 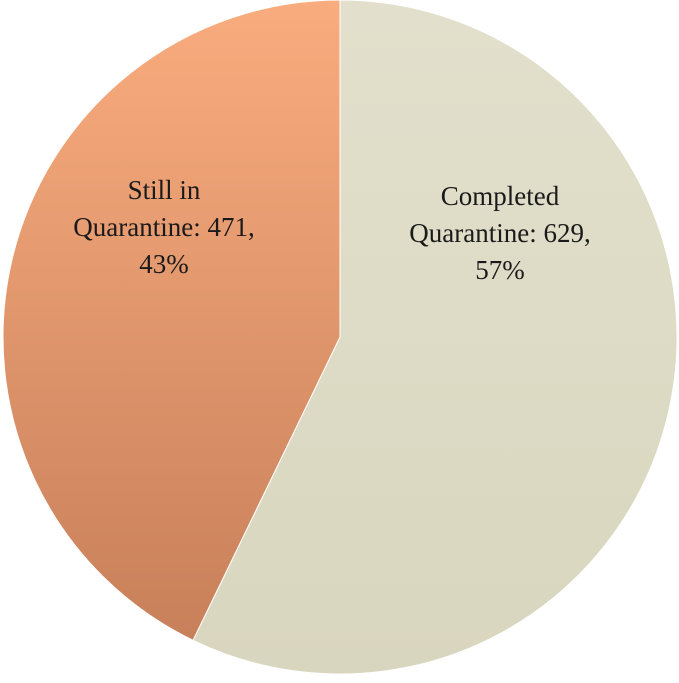 I want to click on slice-label-still-in-quarantine: Still in Quarantine: 471, 43%, so click(x=163, y=227).